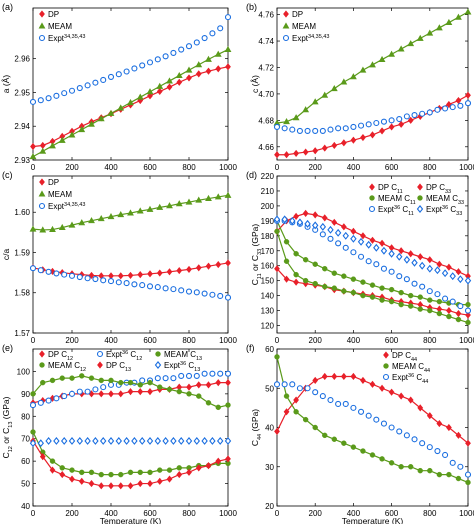 The image size is (474, 524). I want to click on legend-label: Expt36 C13, so click(182, 367).